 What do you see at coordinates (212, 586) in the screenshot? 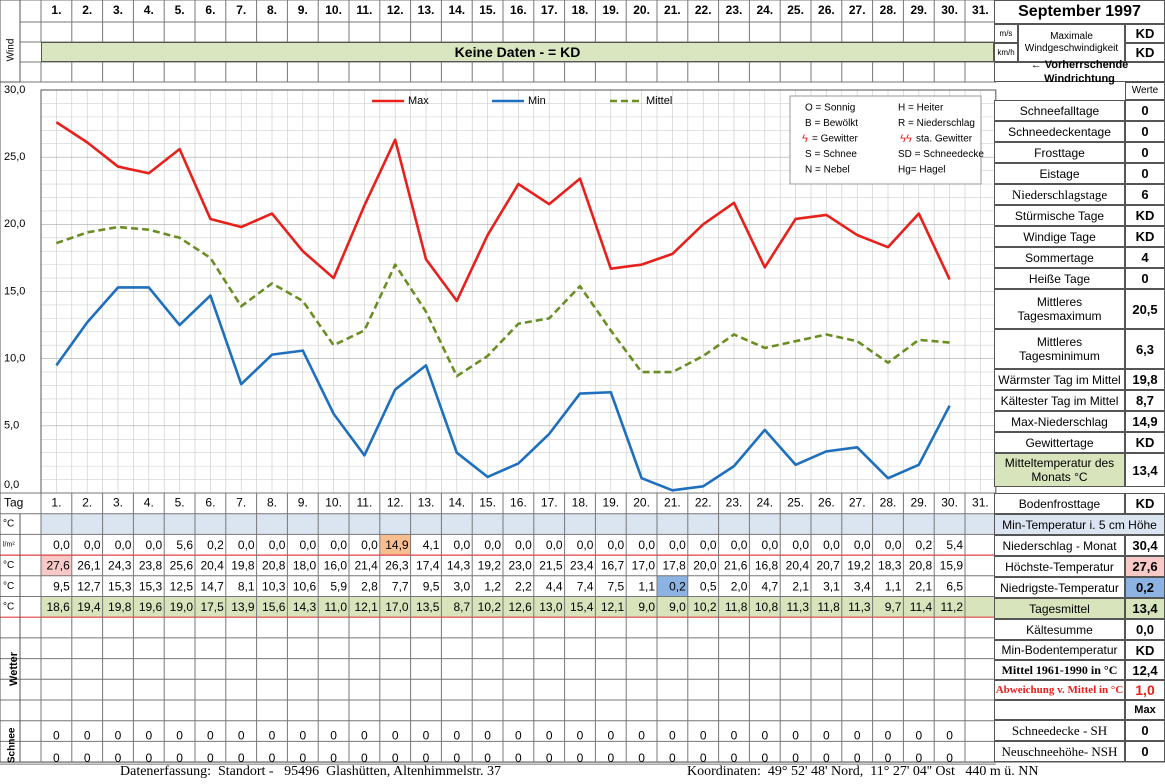
I see `cell-min: 14,7` at bounding box center [212, 586].